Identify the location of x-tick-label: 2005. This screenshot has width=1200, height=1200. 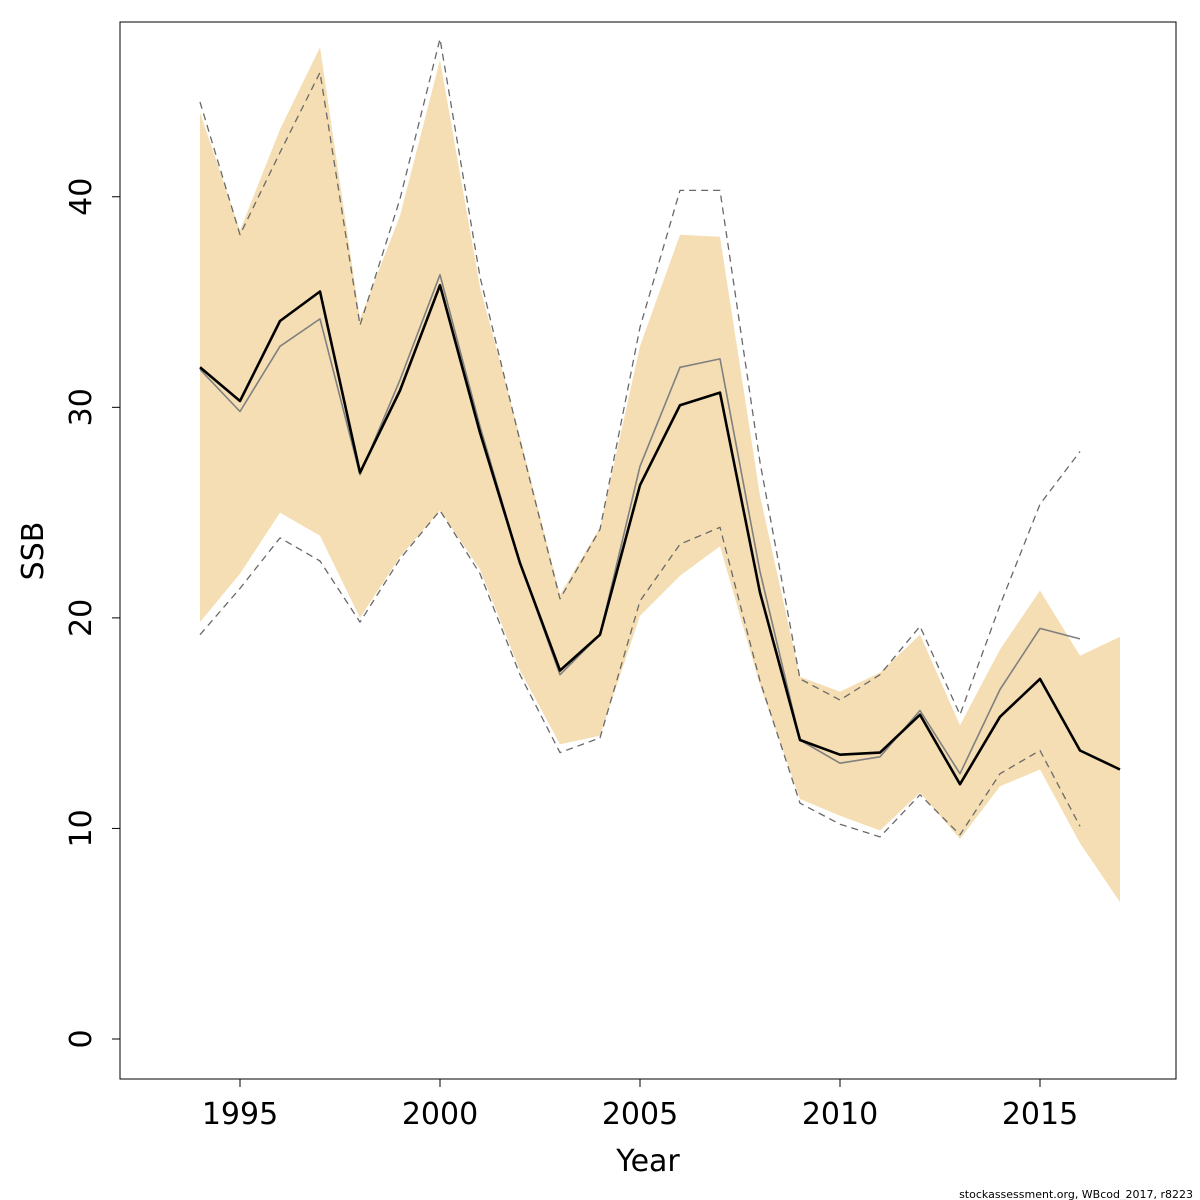
(640, 1114).